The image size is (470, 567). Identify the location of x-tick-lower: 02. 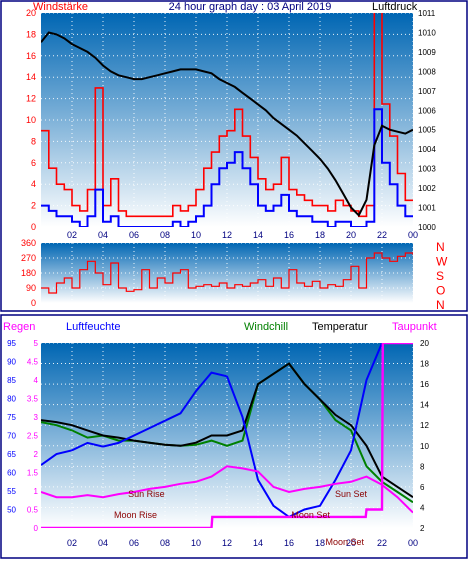
(72, 543).